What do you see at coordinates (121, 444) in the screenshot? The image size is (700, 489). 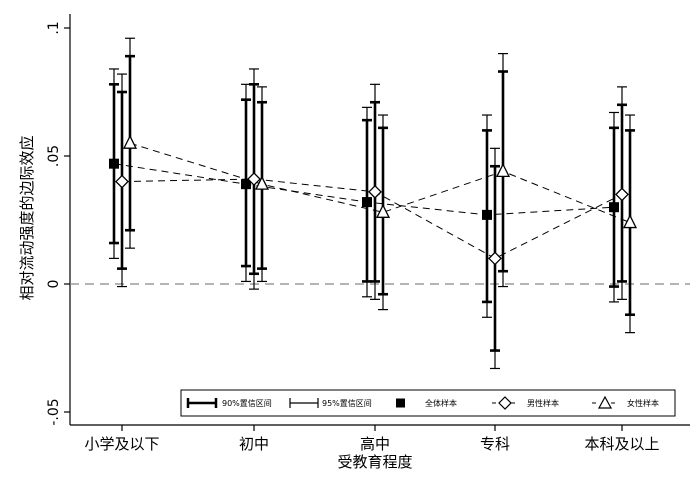 I see `x-tick-label: 小学及以下` at bounding box center [121, 444].